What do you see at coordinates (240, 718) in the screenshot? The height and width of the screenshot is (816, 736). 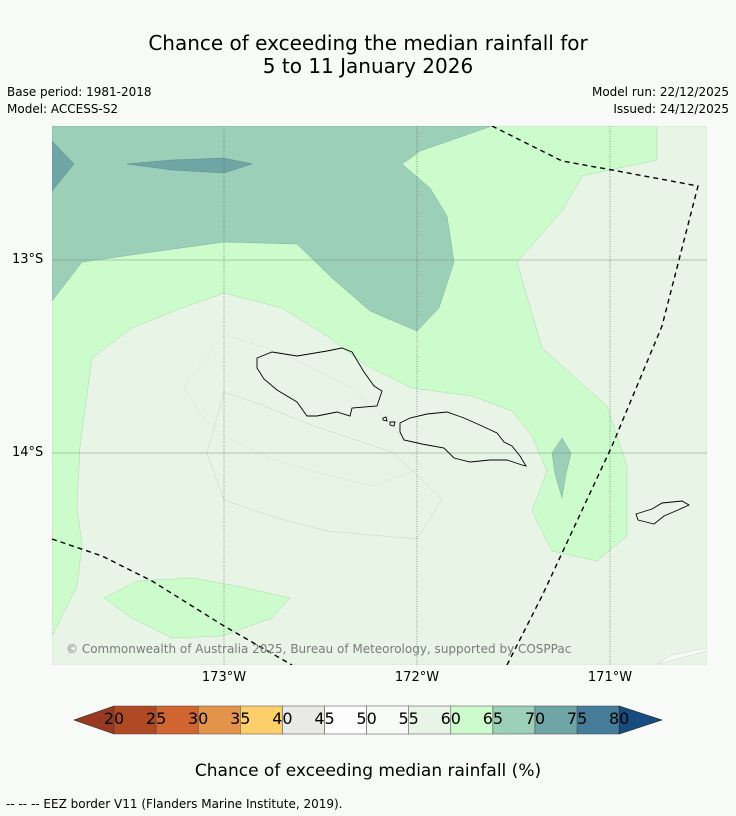 I see `colorbar-tick-35: 35` at bounding box center [240, 718].